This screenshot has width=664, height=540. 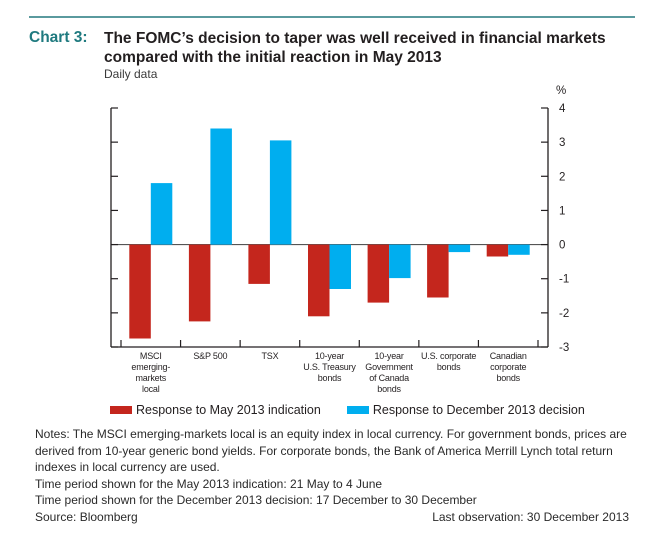 What do you see at coordinates (389, 372) in the screenshot?
I see `x-tick-label: 10-year Government of Canada bonds` at bounding box center [389, 372].